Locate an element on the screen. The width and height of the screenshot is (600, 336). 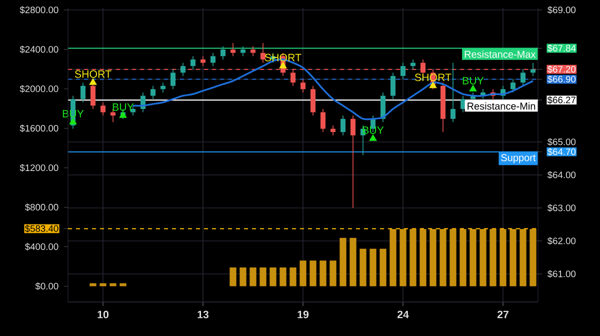
x-tick-label: 10 is located at coordinates (103, 314).